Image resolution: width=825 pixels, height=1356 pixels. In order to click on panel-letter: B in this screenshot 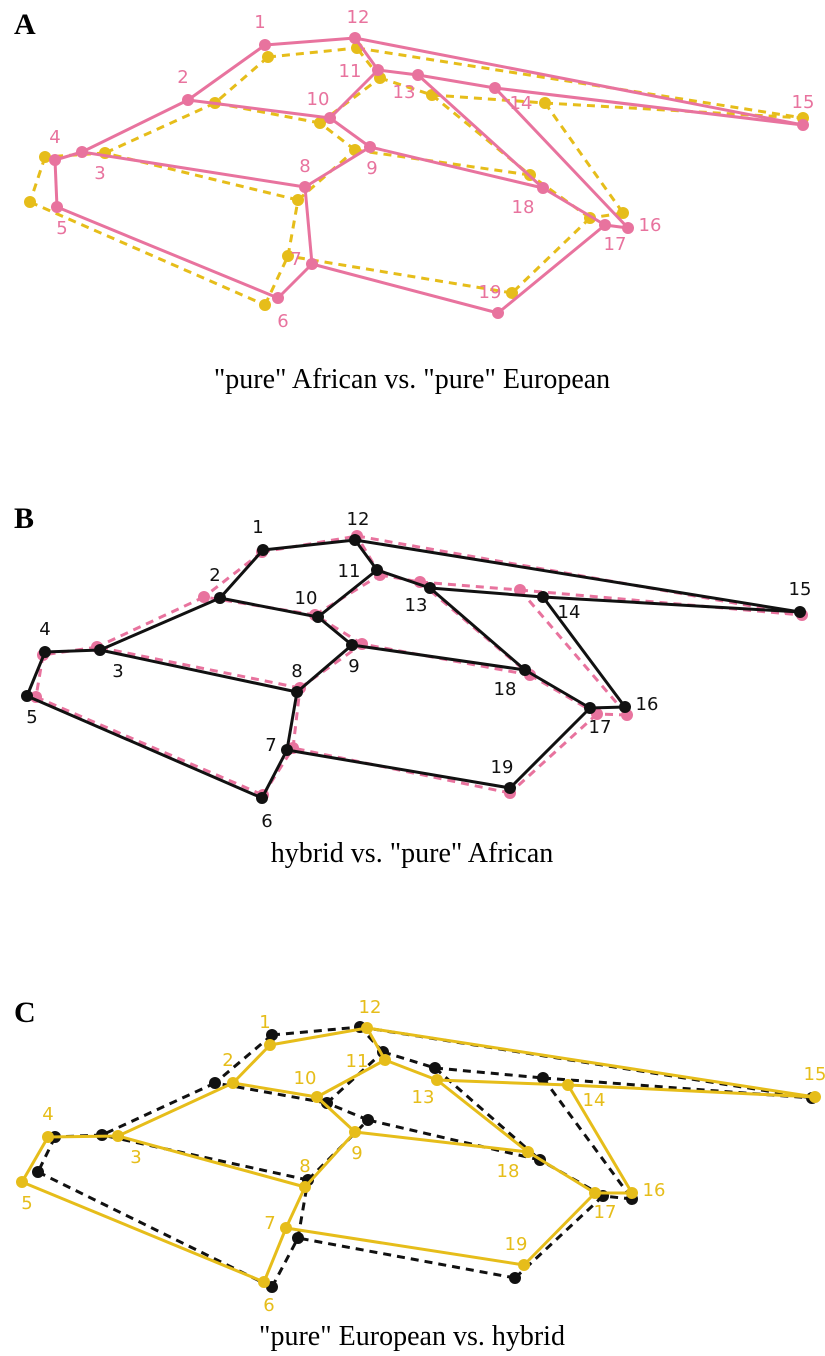, I will do `click(24, 518)`.